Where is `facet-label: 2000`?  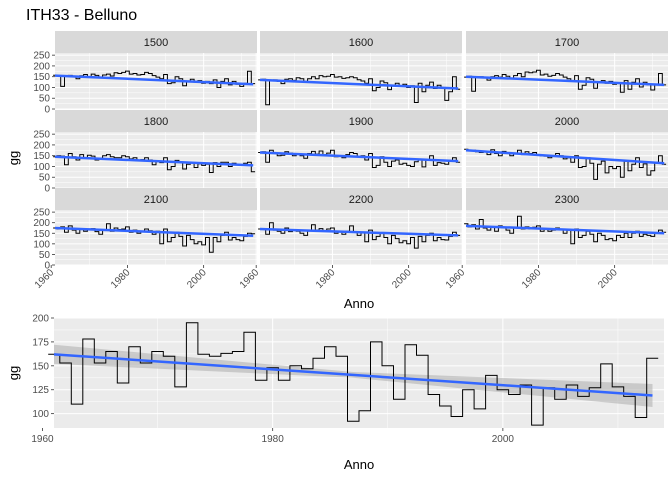 facet-label: 2000 is located at coordinates (567, 122).